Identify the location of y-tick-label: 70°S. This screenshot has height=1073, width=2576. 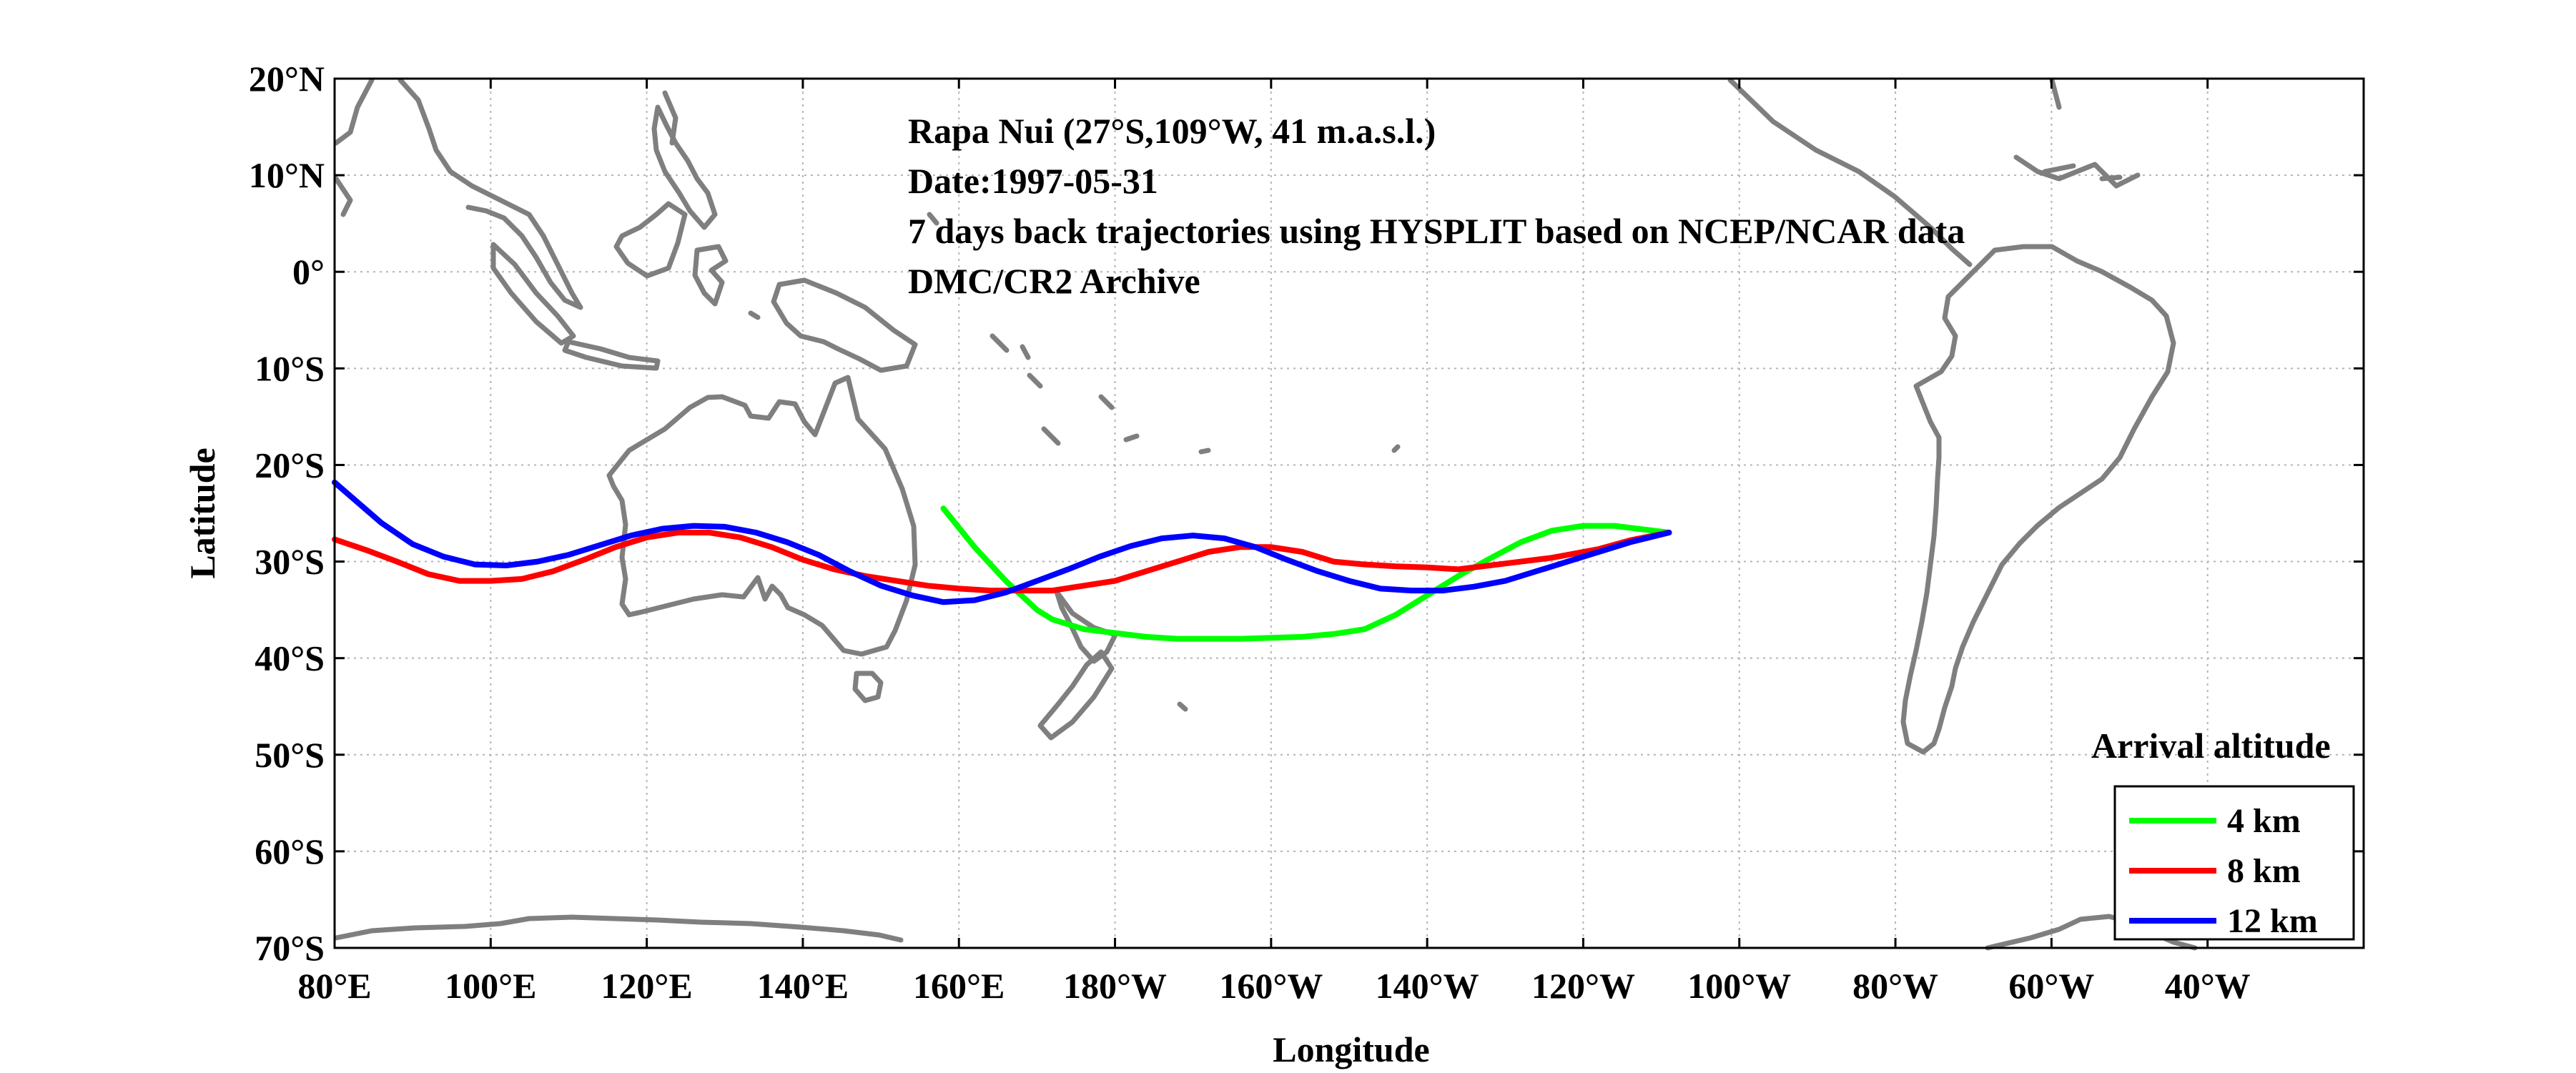
(290, 948).